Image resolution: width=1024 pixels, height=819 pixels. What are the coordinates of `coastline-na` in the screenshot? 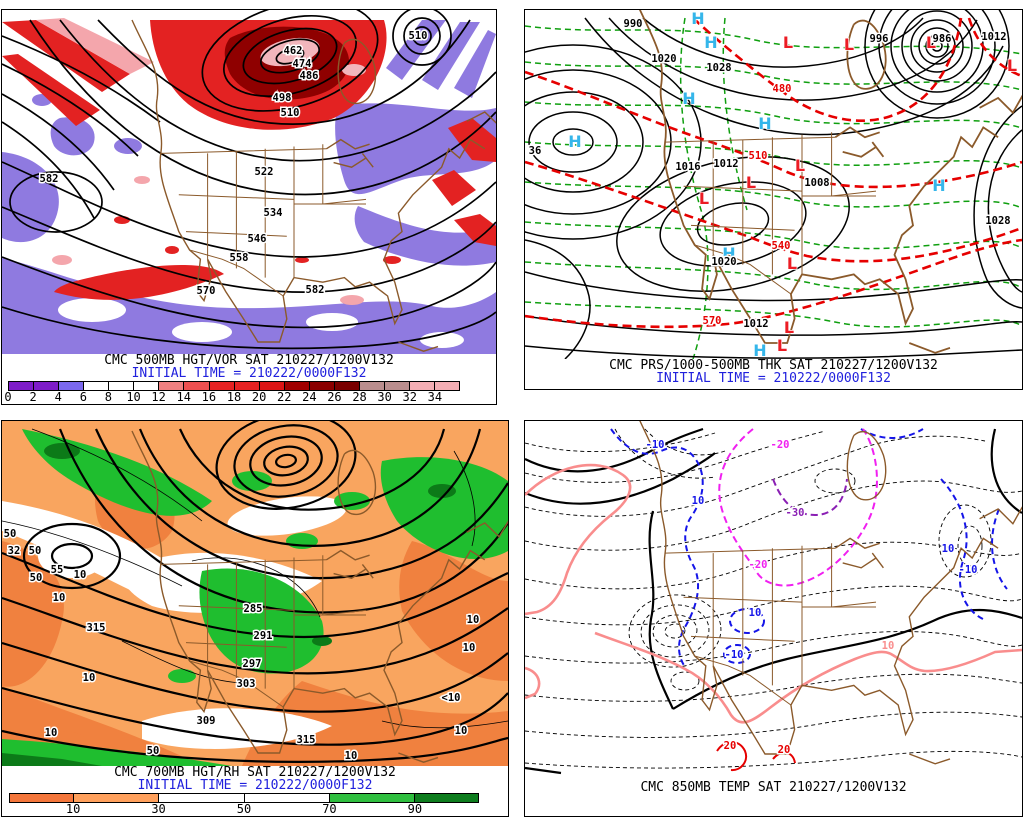 It's located at (314, 185).